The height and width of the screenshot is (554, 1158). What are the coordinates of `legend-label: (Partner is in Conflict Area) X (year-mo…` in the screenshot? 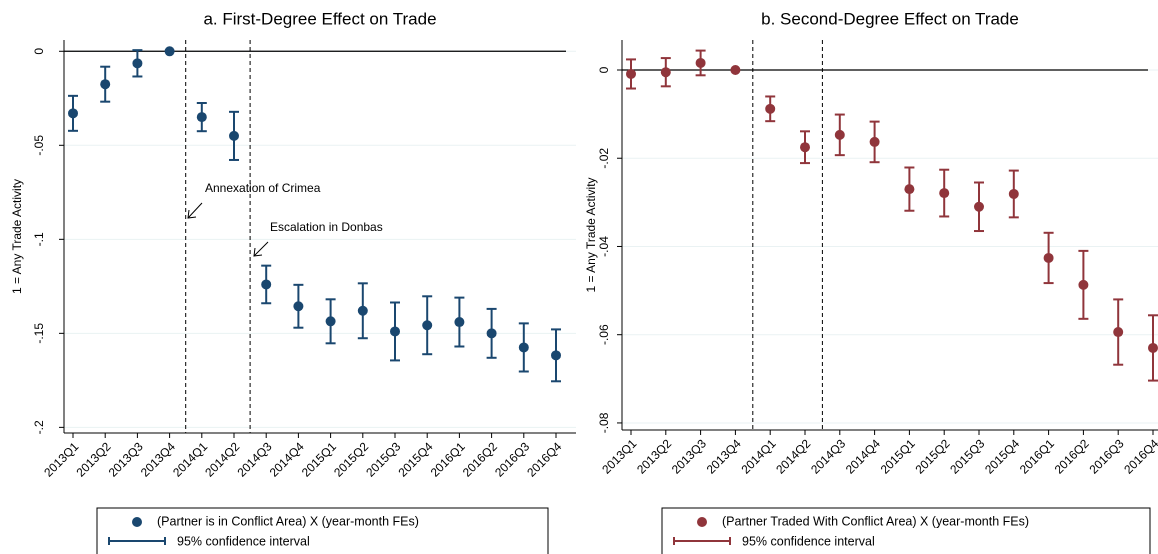 It's located at (288, 521).